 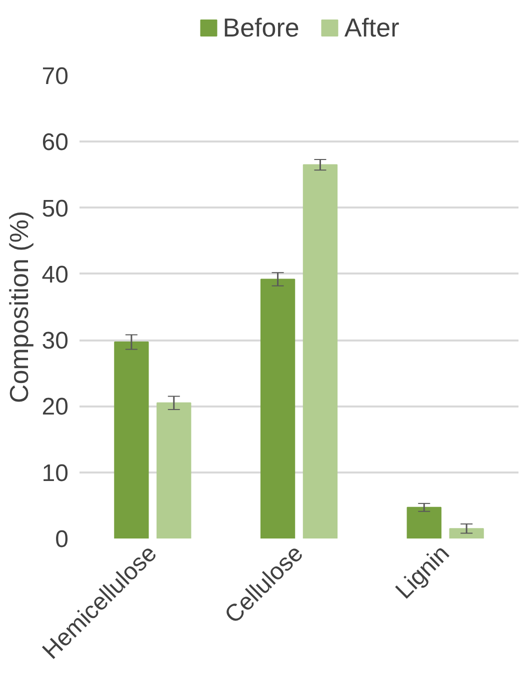 What do you see at coordinates (62, 539) in the screenshot?
I see `y-tick-label: 0` at bounding box center [62, 539].